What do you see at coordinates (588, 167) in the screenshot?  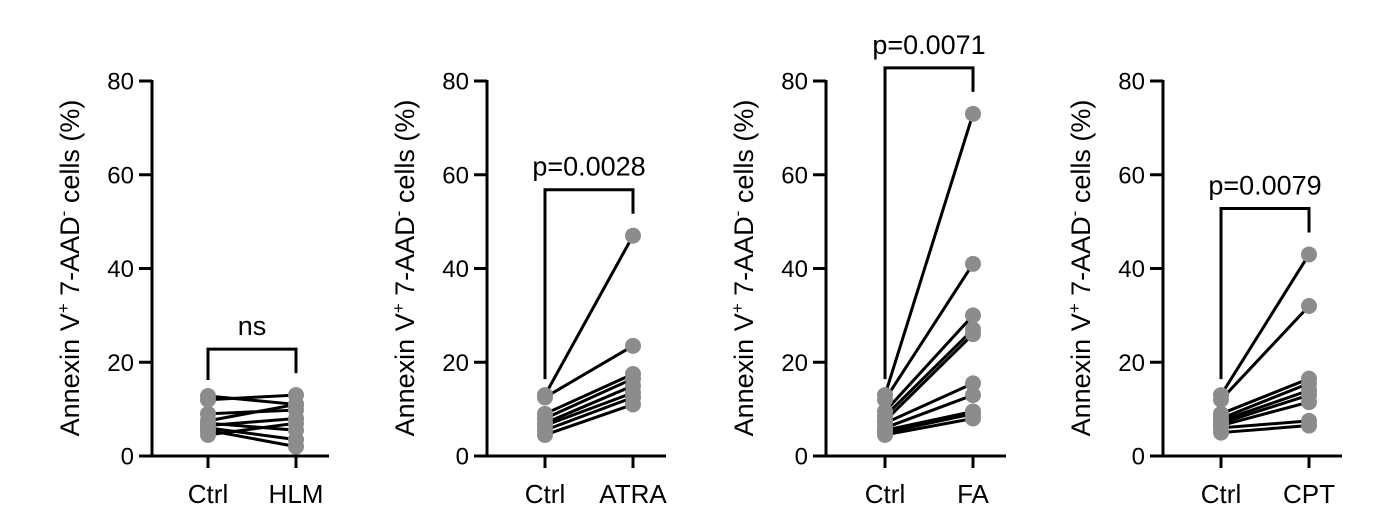 I see `significance-label: p=0.0028` at bounding box center [588, 167].